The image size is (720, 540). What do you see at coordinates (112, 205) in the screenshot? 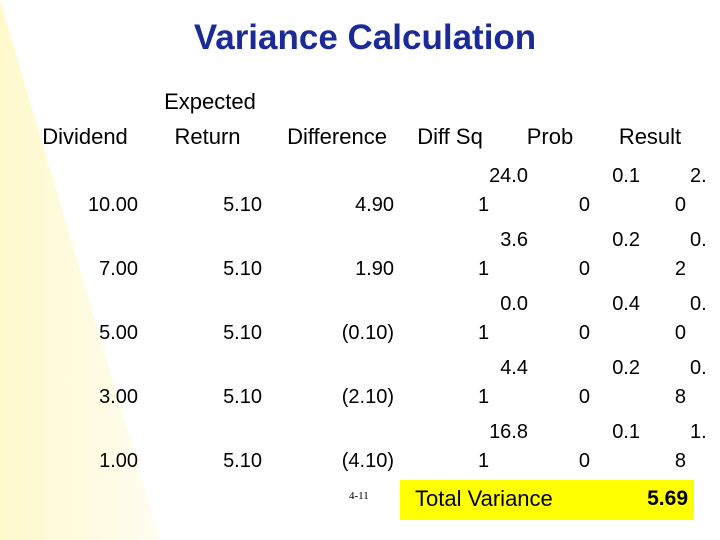
I see `row-1-dividend: 10.00` at bounding box center [112, 205].